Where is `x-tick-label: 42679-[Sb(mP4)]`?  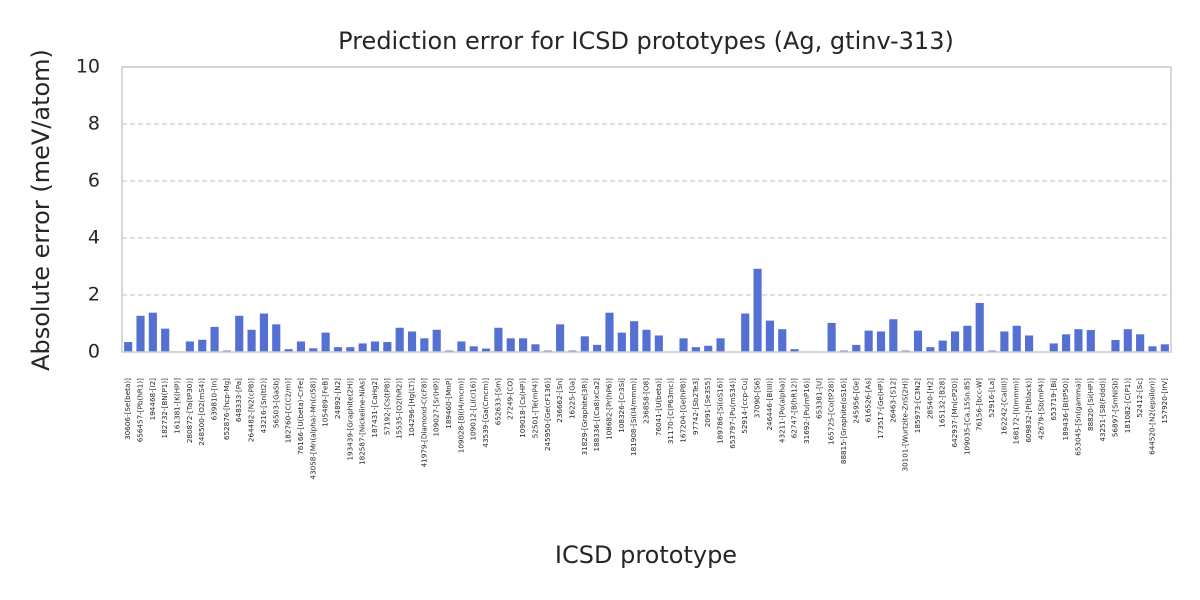 x-tick-label: 42679-[Sb(mP4)] is located at coordinates (1040, 409).